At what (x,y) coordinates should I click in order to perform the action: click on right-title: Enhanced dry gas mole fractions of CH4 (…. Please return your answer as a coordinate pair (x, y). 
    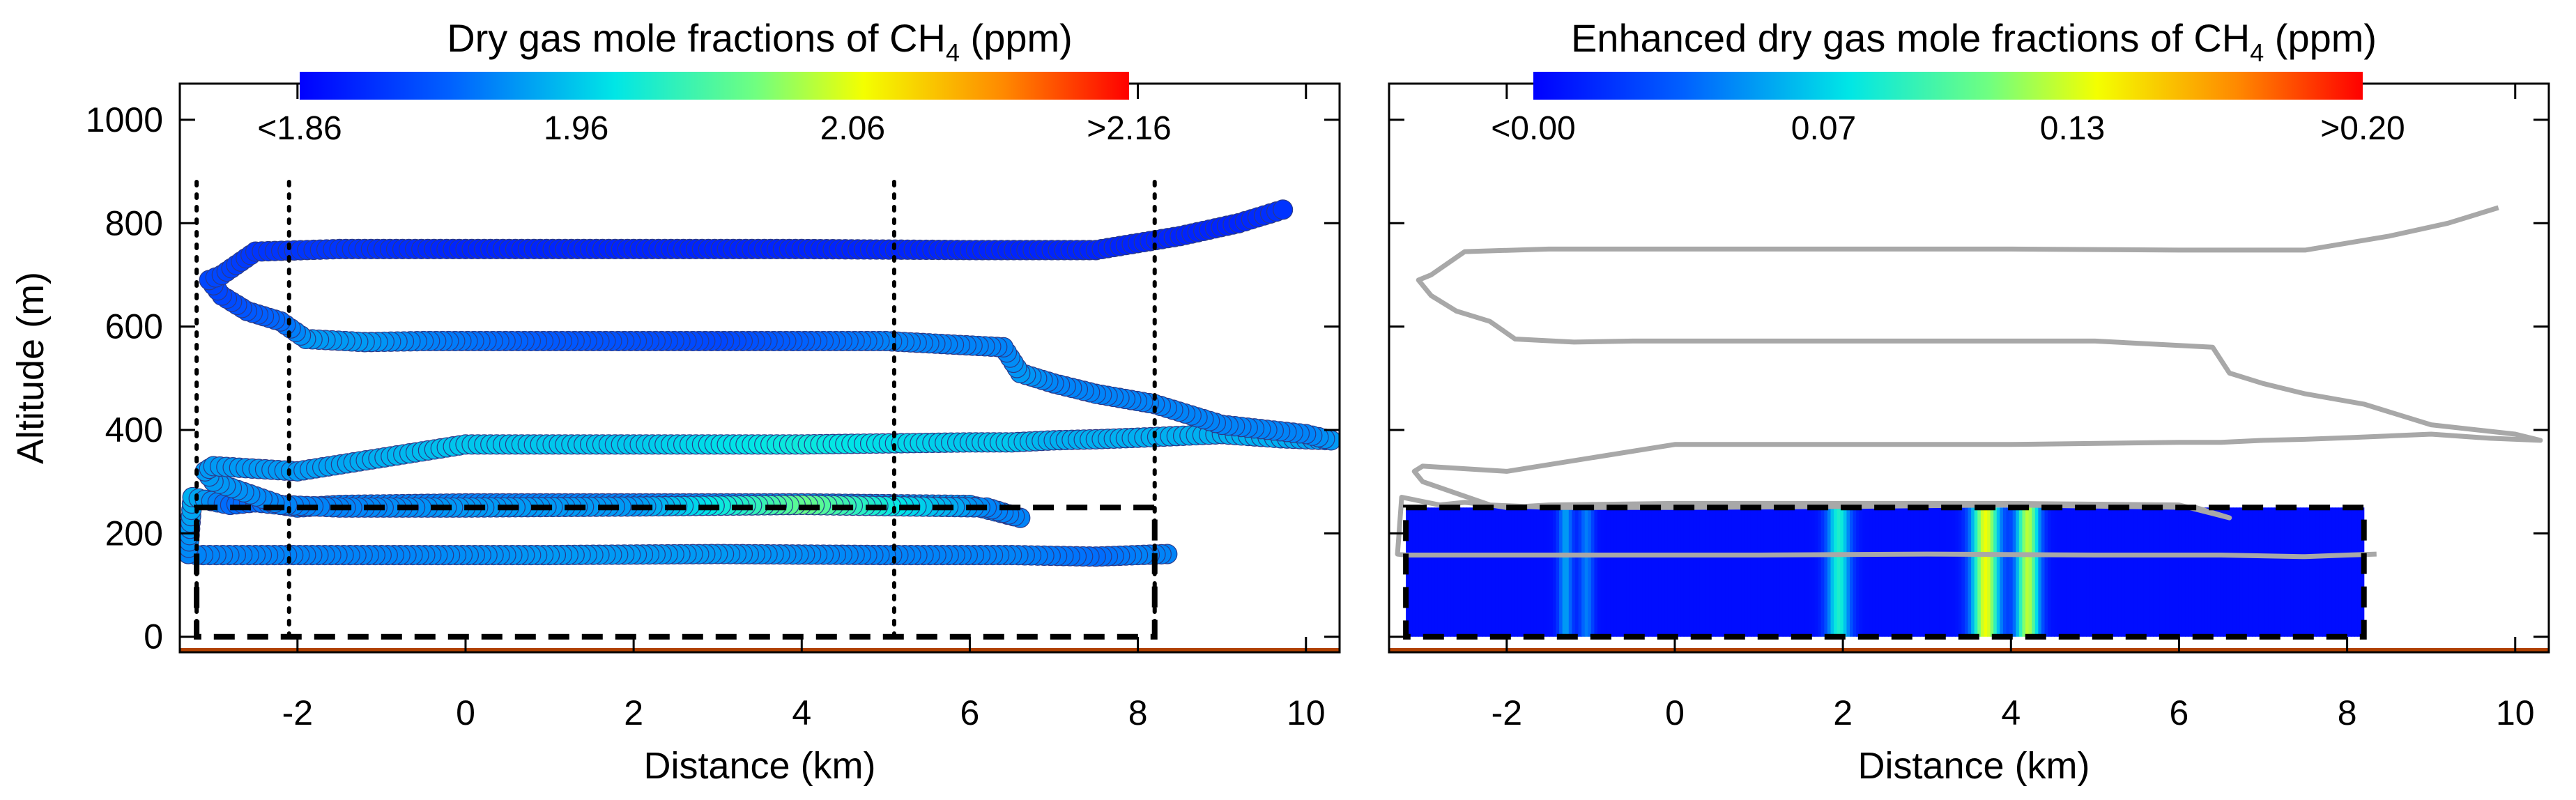
    Looking at the image, I should click on (1974, 42).